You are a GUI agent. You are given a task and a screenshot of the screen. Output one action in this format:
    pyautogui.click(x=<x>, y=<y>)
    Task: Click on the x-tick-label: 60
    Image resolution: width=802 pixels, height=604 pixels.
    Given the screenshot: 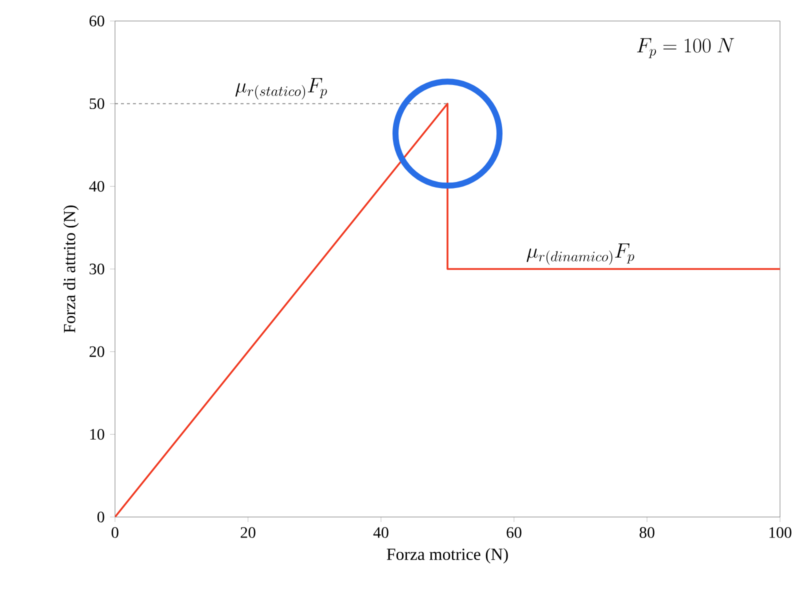 What is the action you would take?
    pyautogui.click(x=514, y=532)
    